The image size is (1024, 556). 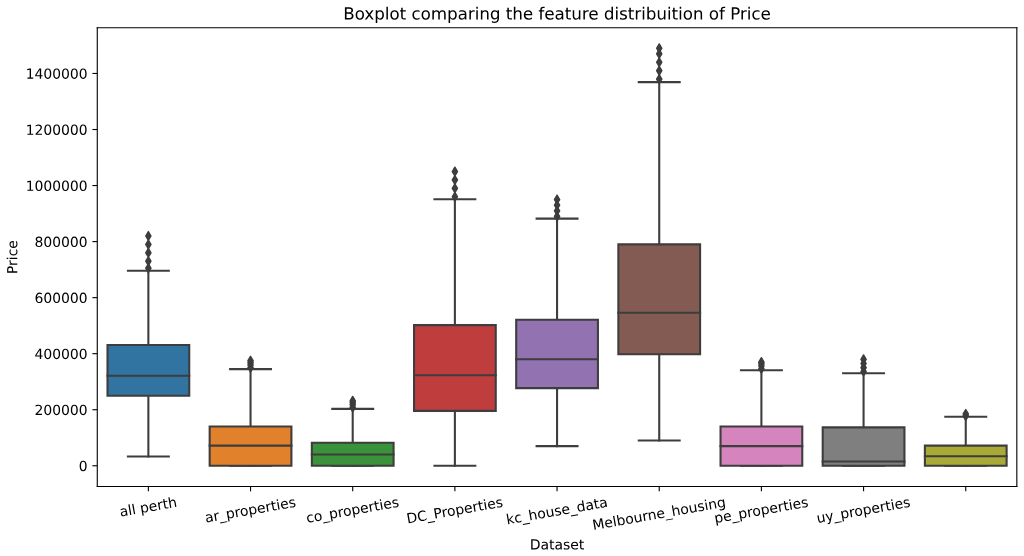 I want to click on y-tick-label: 400000, so click(x=61, y=354).